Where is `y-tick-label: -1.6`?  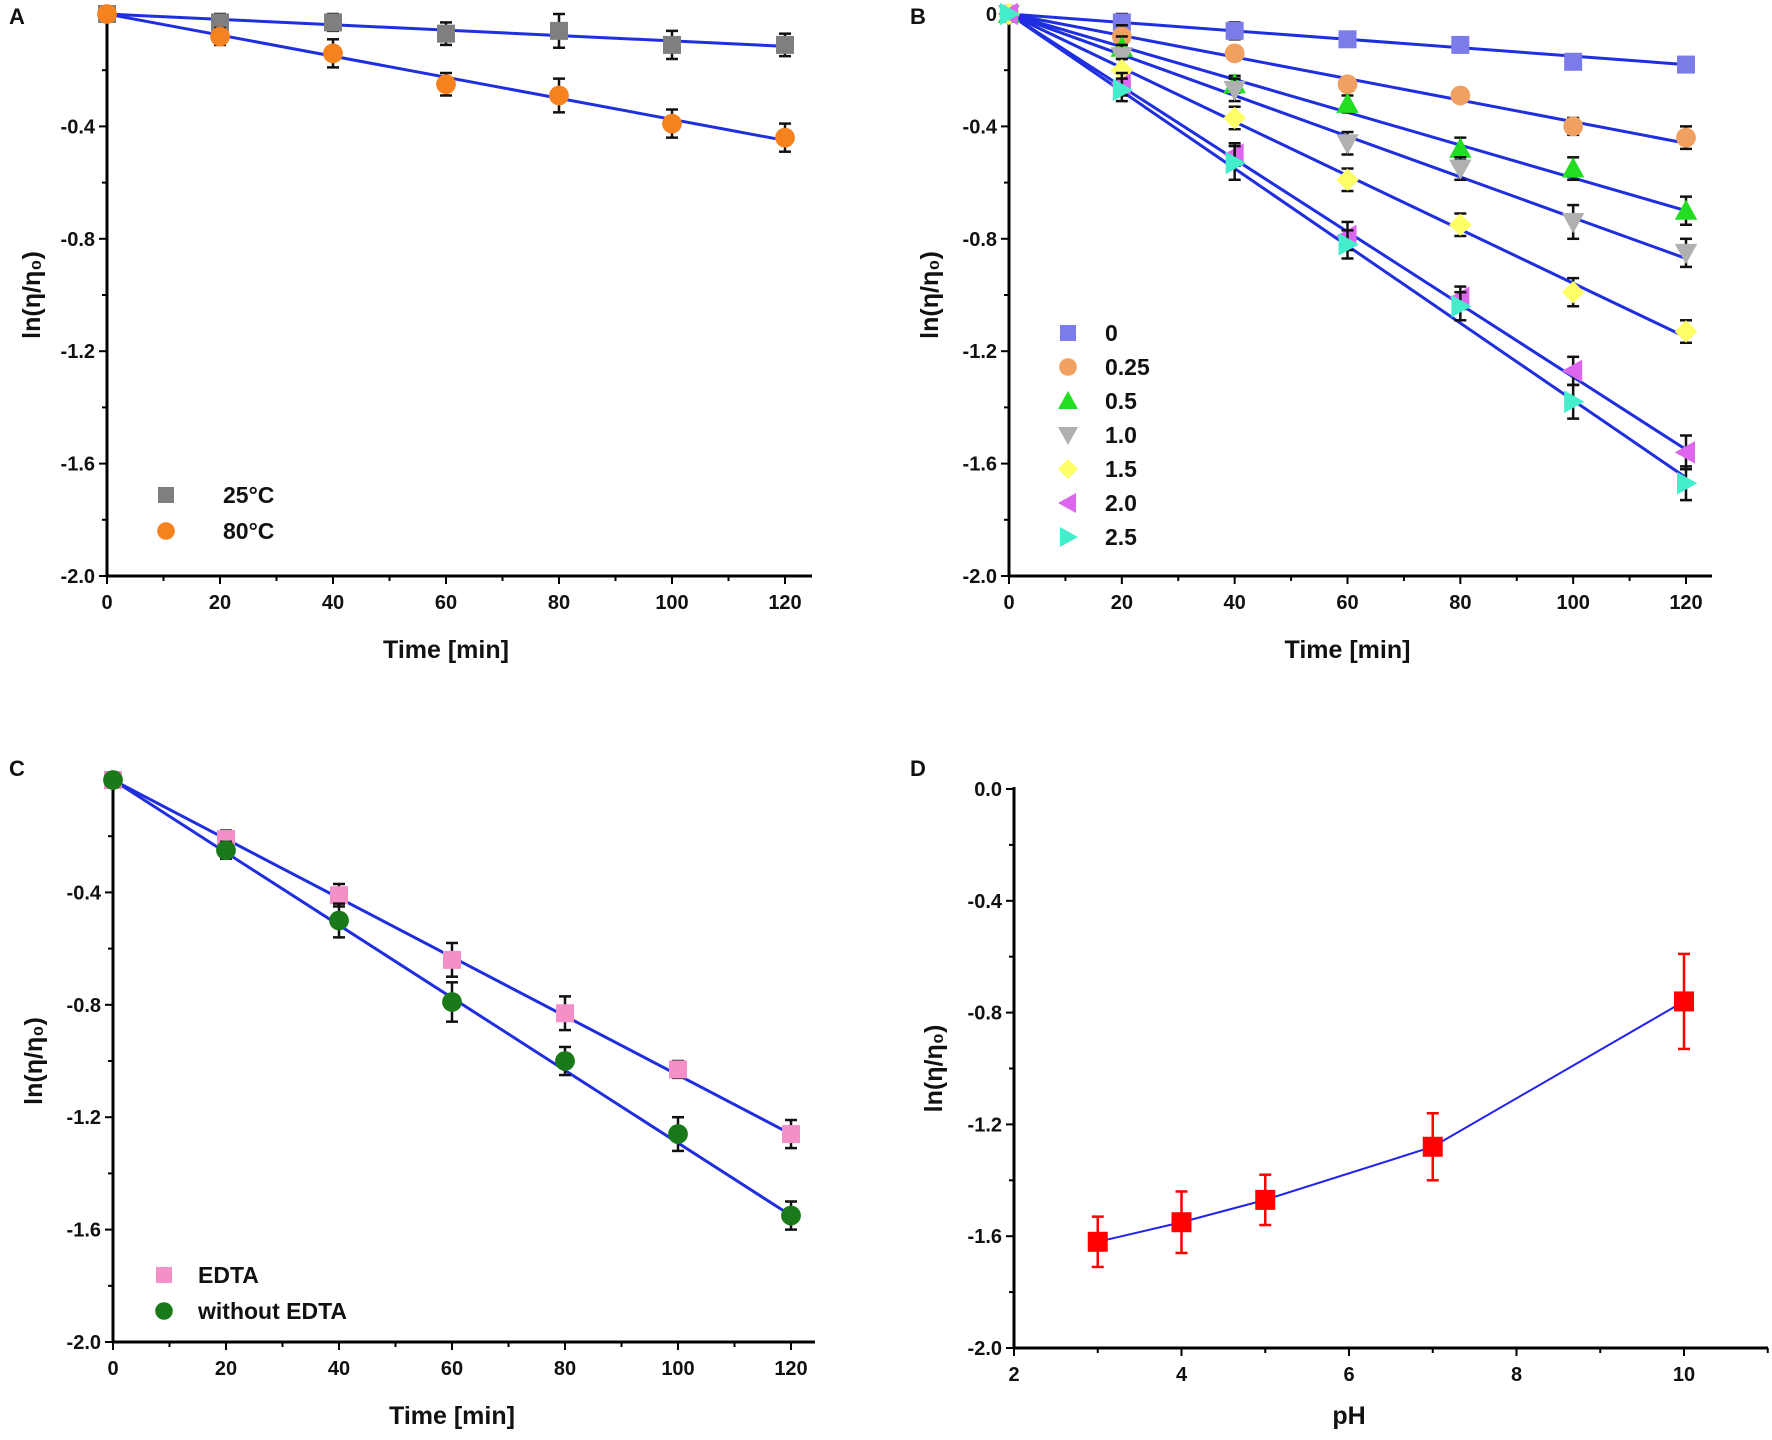
y-tick-label: -1.6 is located at coordinates (985, 1237).